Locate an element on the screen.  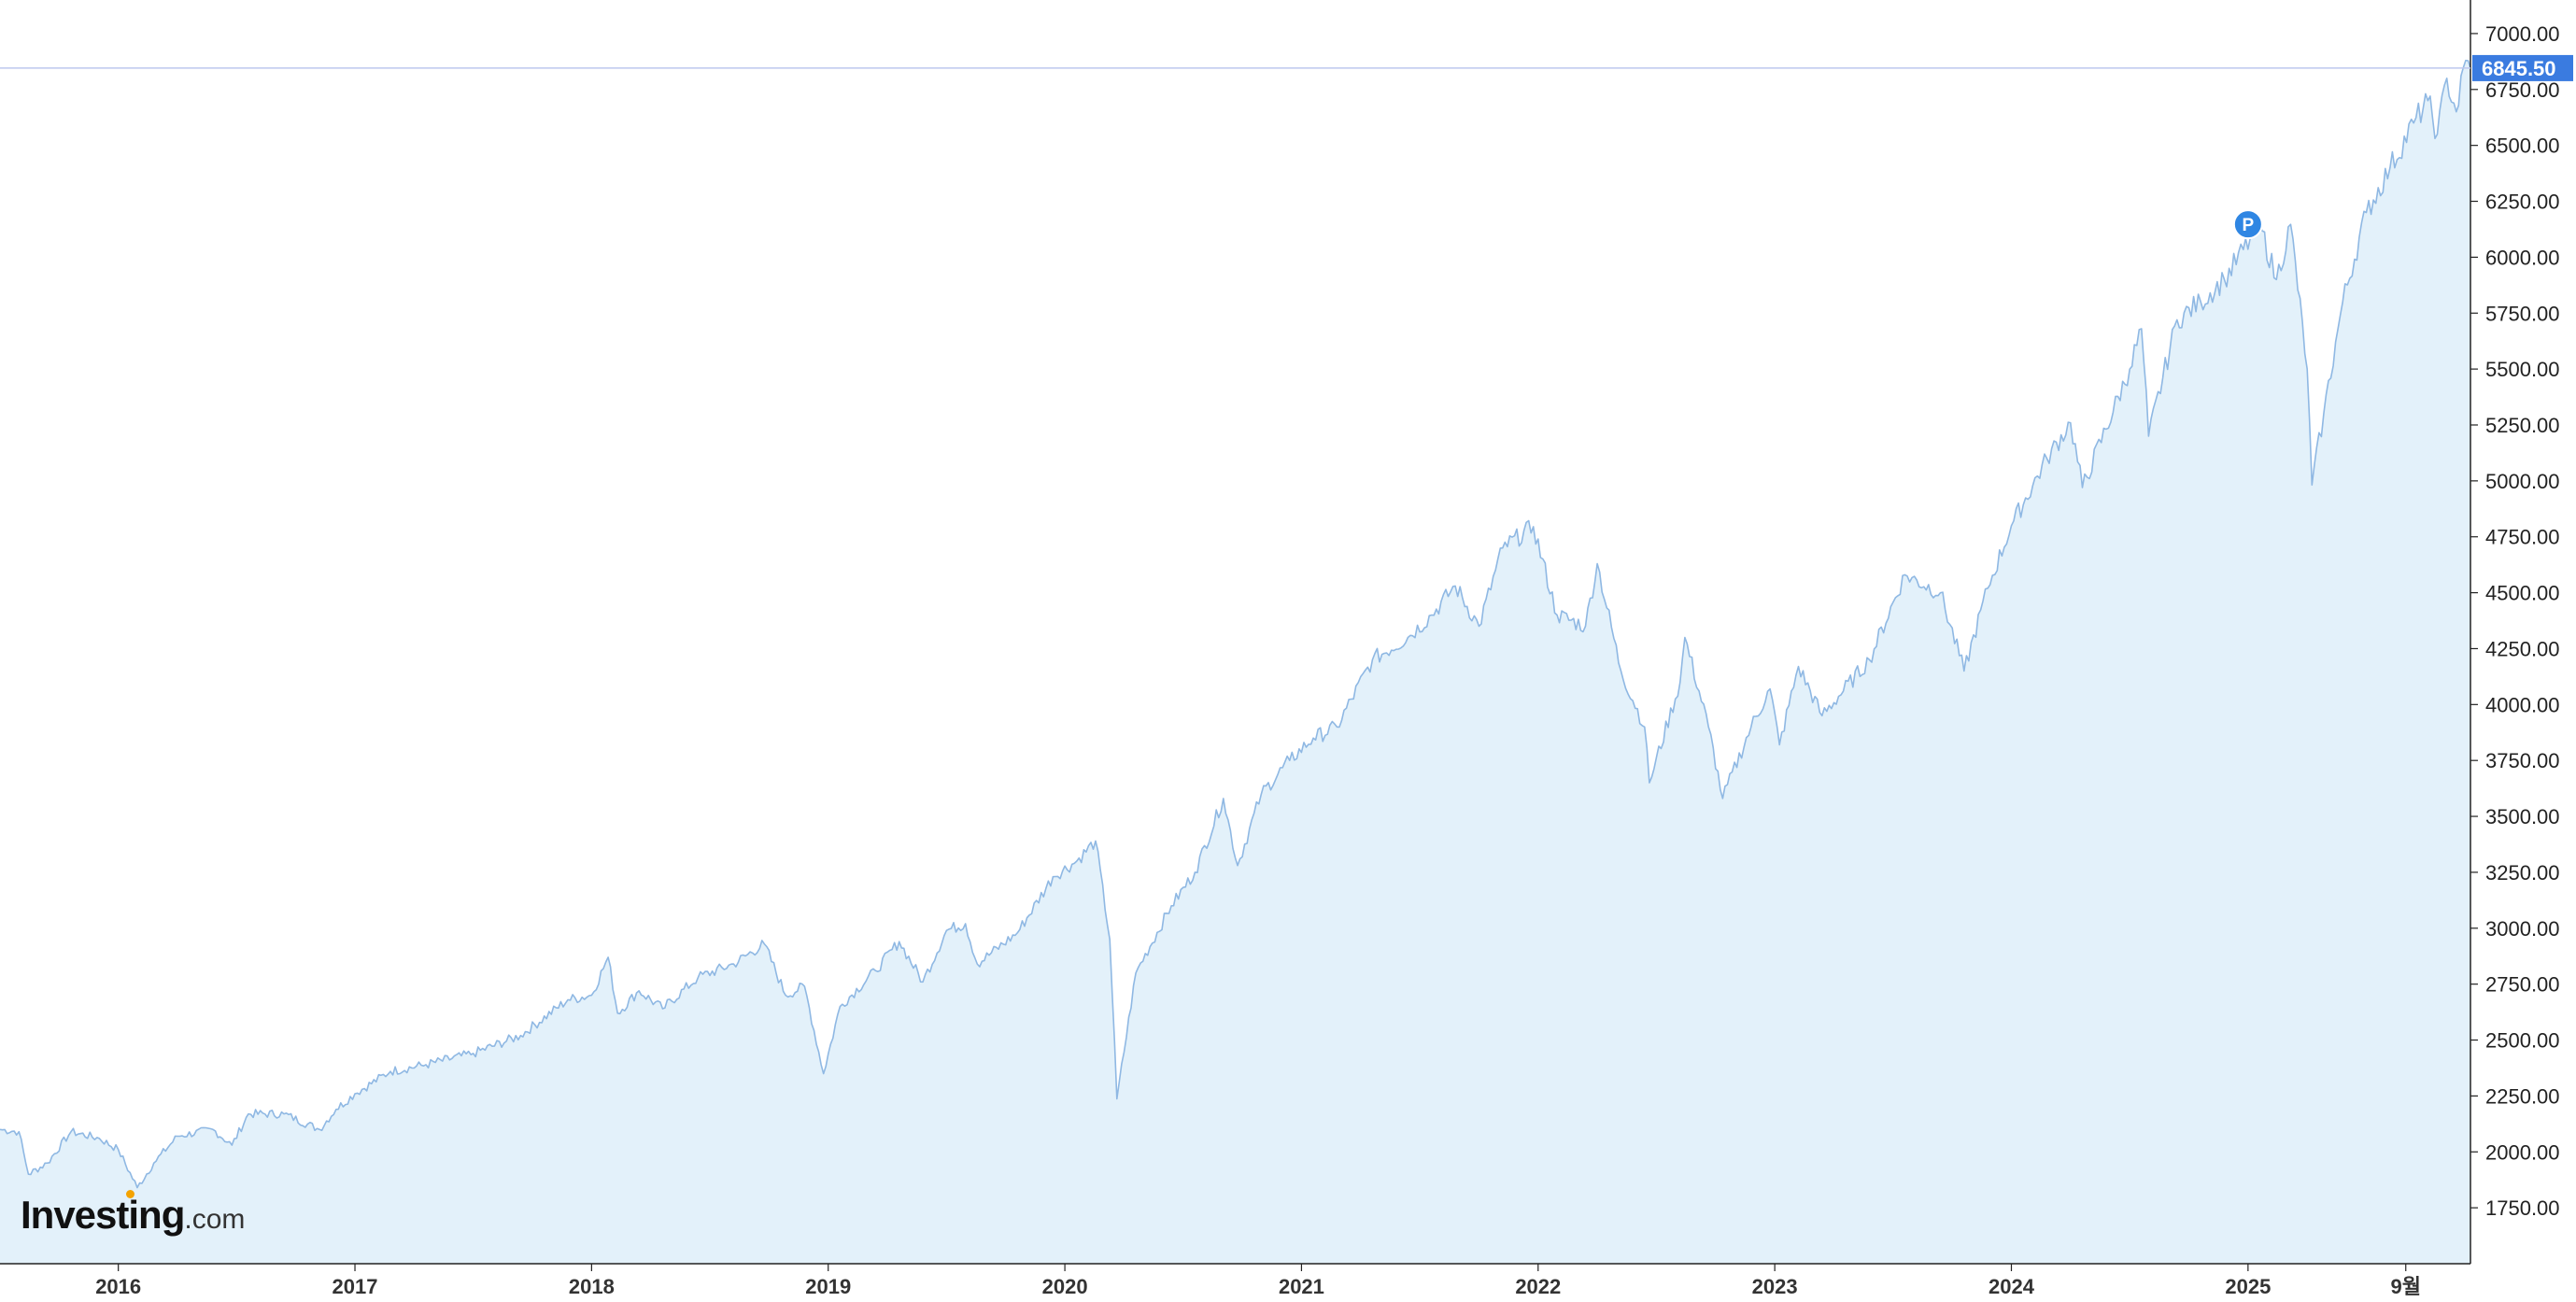
x-tick-label: 2020 is located at coordinates (1065, 1286).